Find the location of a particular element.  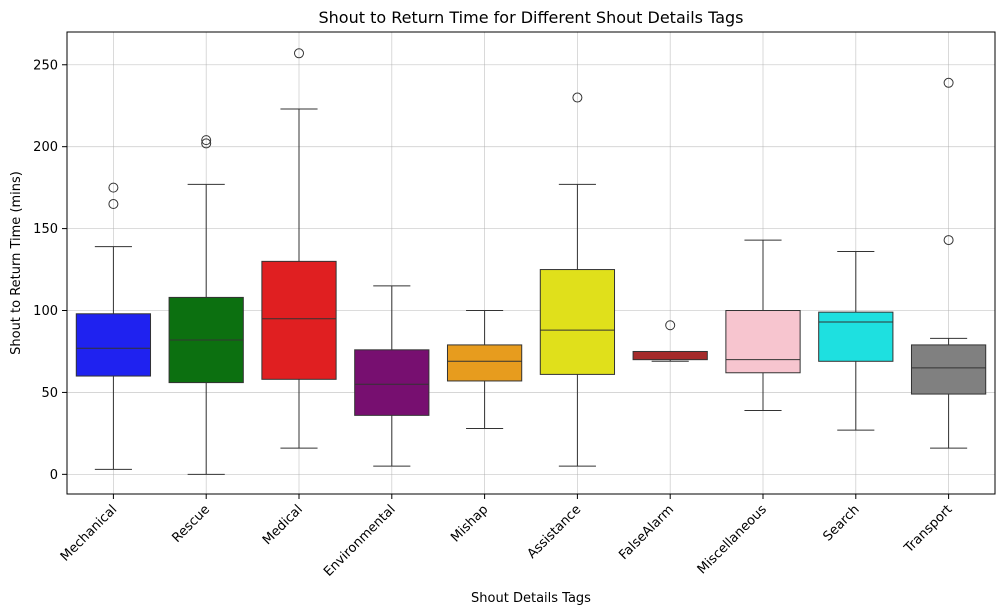

x-tick-label: Assistance is located at coordinates (555, 532).